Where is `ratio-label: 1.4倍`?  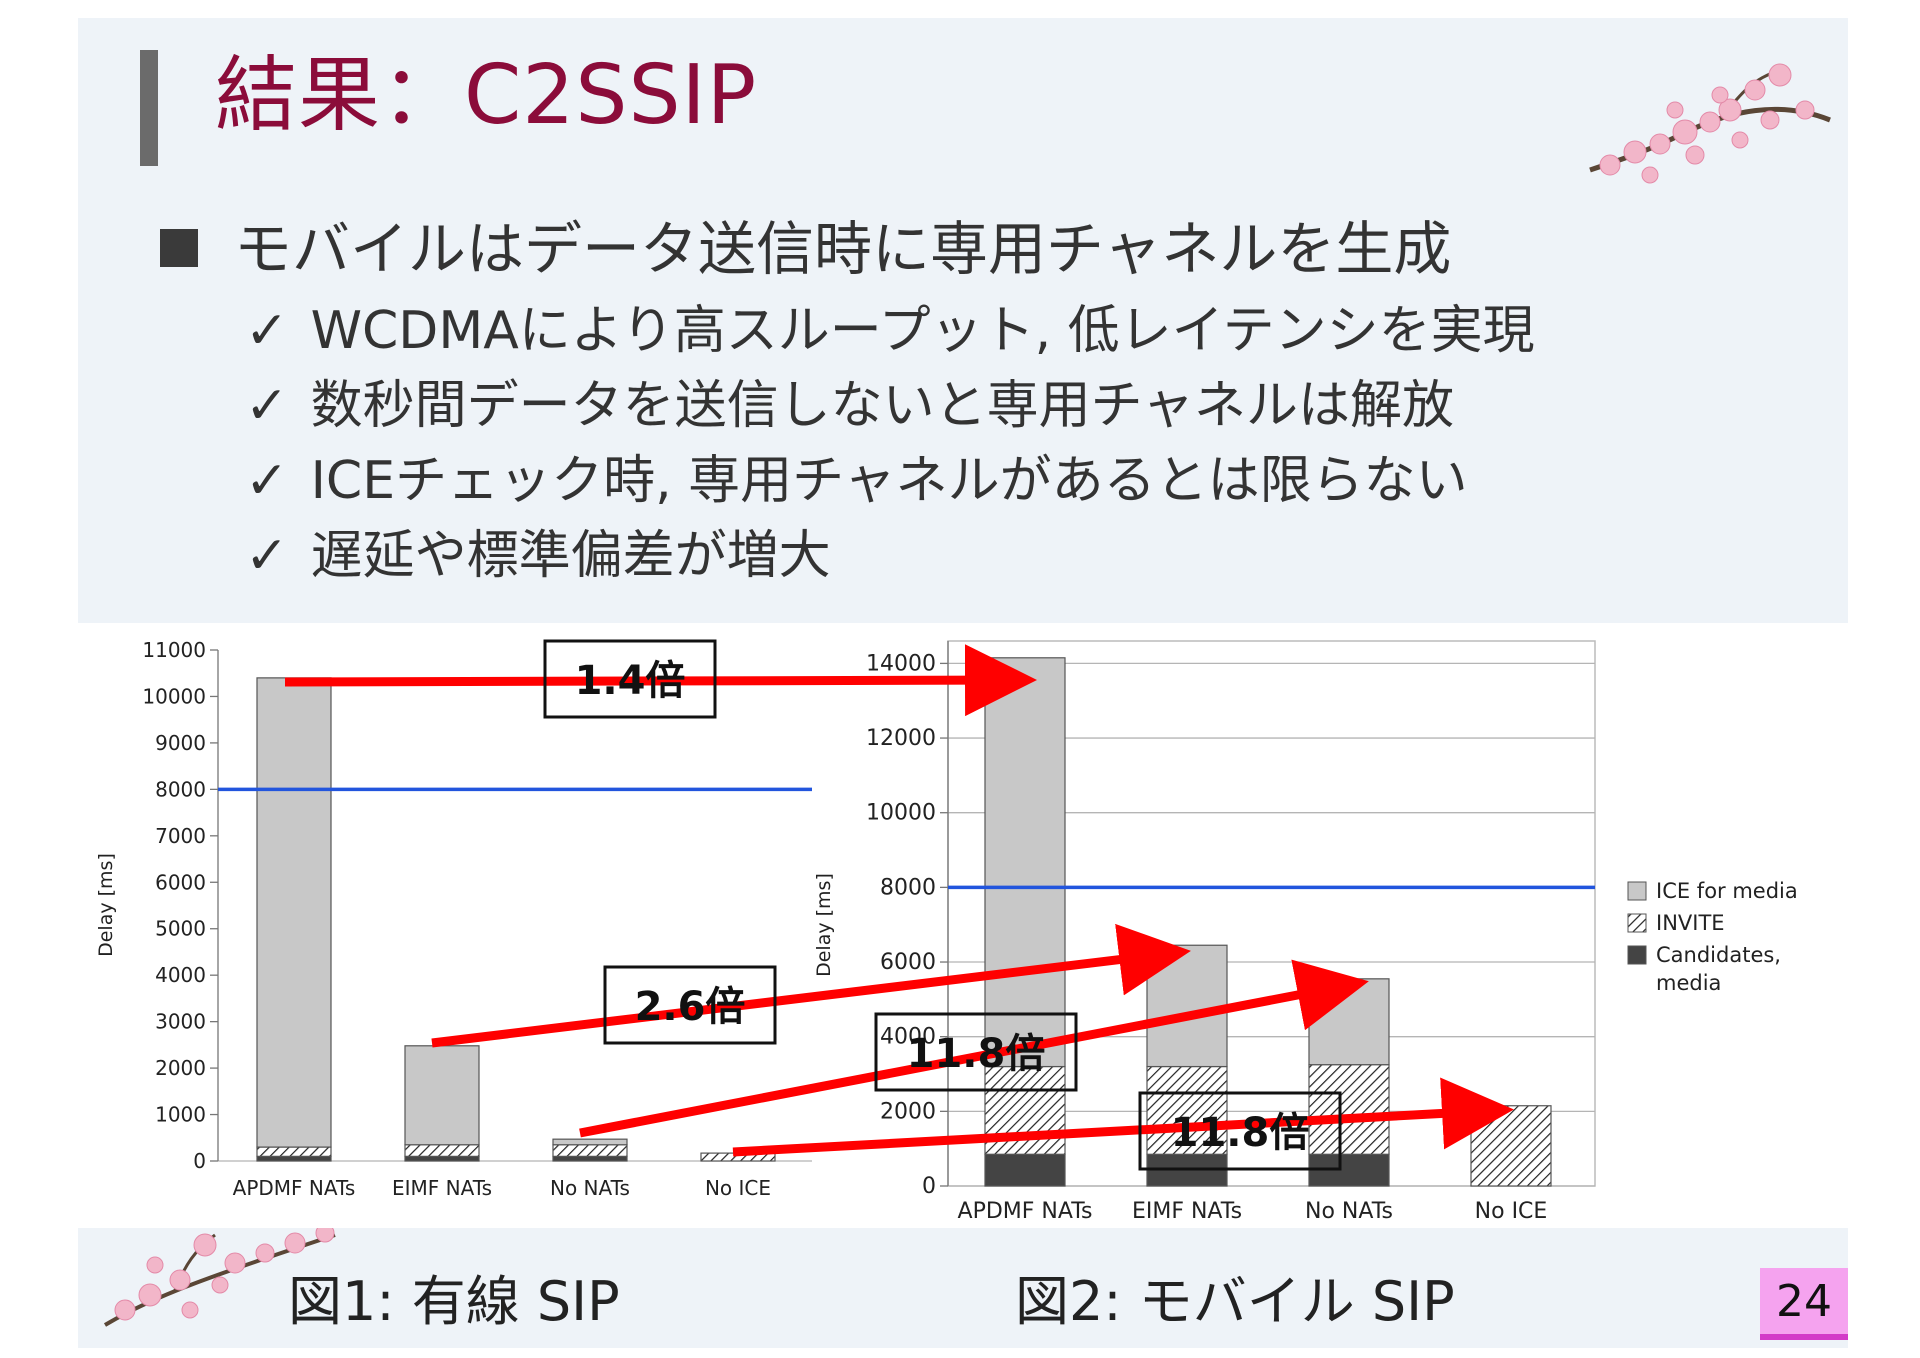
ratio-label: 1.4倍 is located at coordinates (630, 681).